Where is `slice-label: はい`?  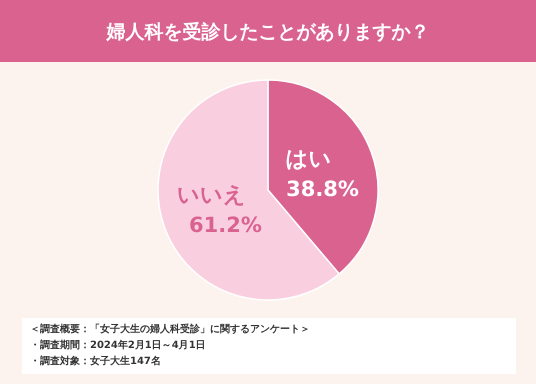 slice-label: はい is located at coordinates (309, 159).